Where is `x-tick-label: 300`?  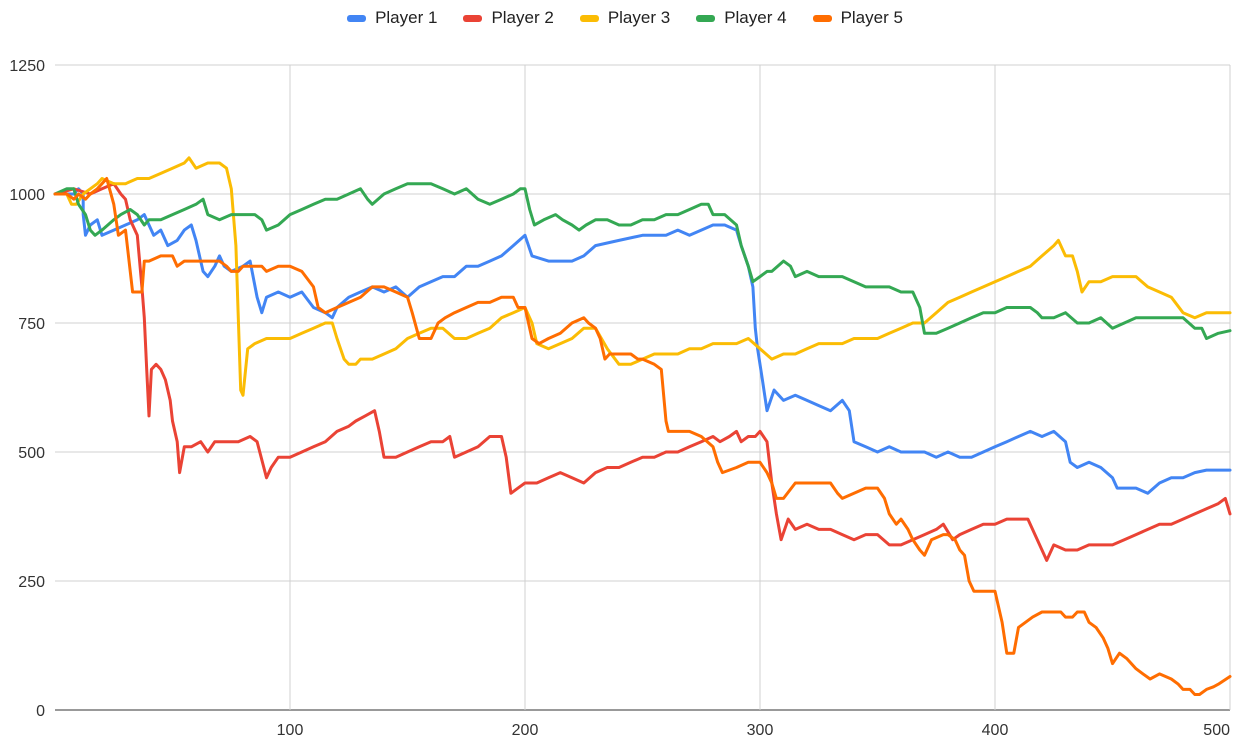
x-tick-label: 300 is located at coordinates (760, 730).